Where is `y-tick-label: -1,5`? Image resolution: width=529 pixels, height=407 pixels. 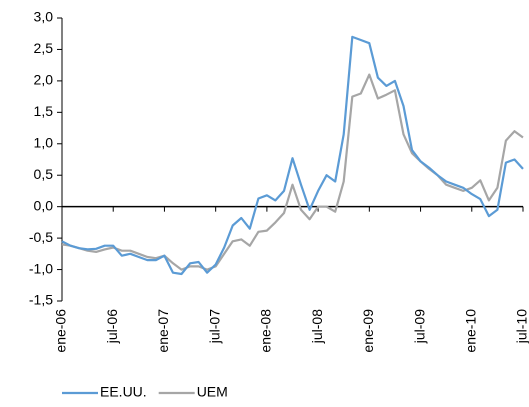
y-tick-label: -1,5 is located at coordinates (41, 300).